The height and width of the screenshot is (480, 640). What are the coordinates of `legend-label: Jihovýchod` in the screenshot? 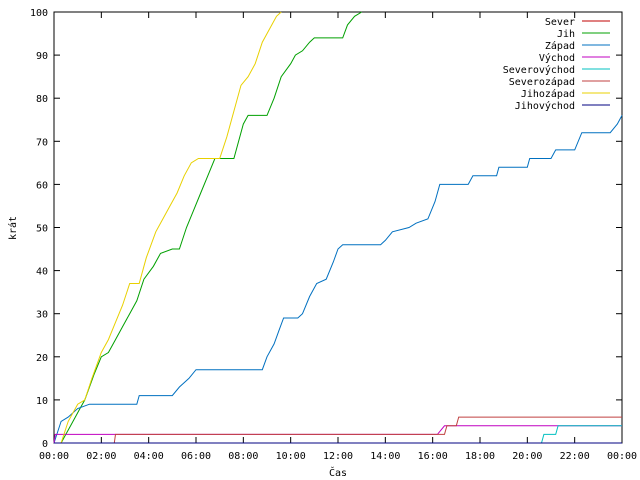 It's located at (545, 106).